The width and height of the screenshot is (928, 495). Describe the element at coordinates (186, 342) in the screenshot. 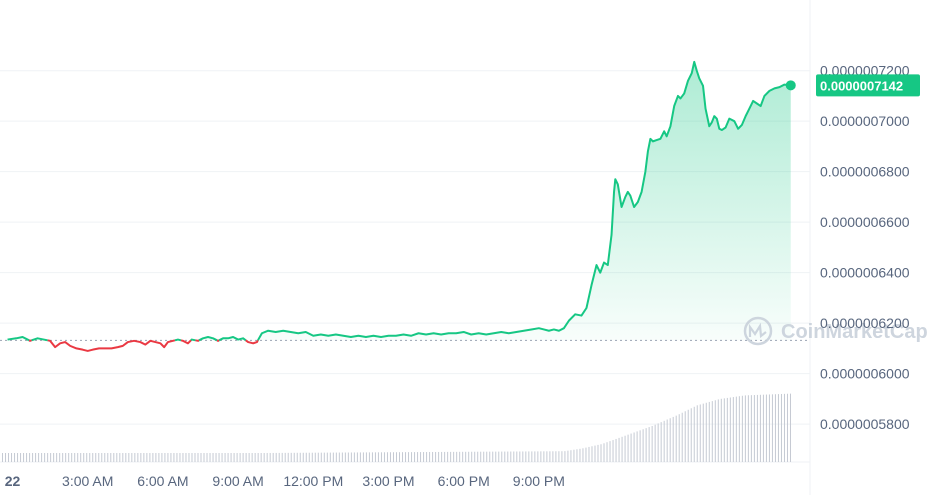

I see `price-line-down` at that location.